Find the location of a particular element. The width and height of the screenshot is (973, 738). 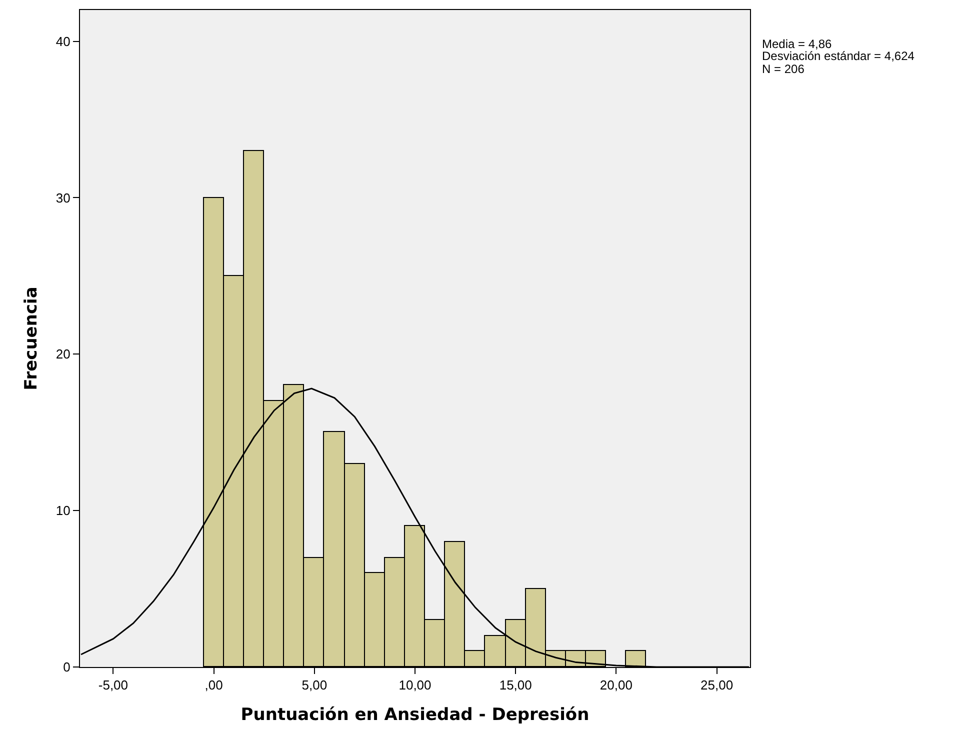

text: Media = 4,86 is located at coordinates (797, 44).